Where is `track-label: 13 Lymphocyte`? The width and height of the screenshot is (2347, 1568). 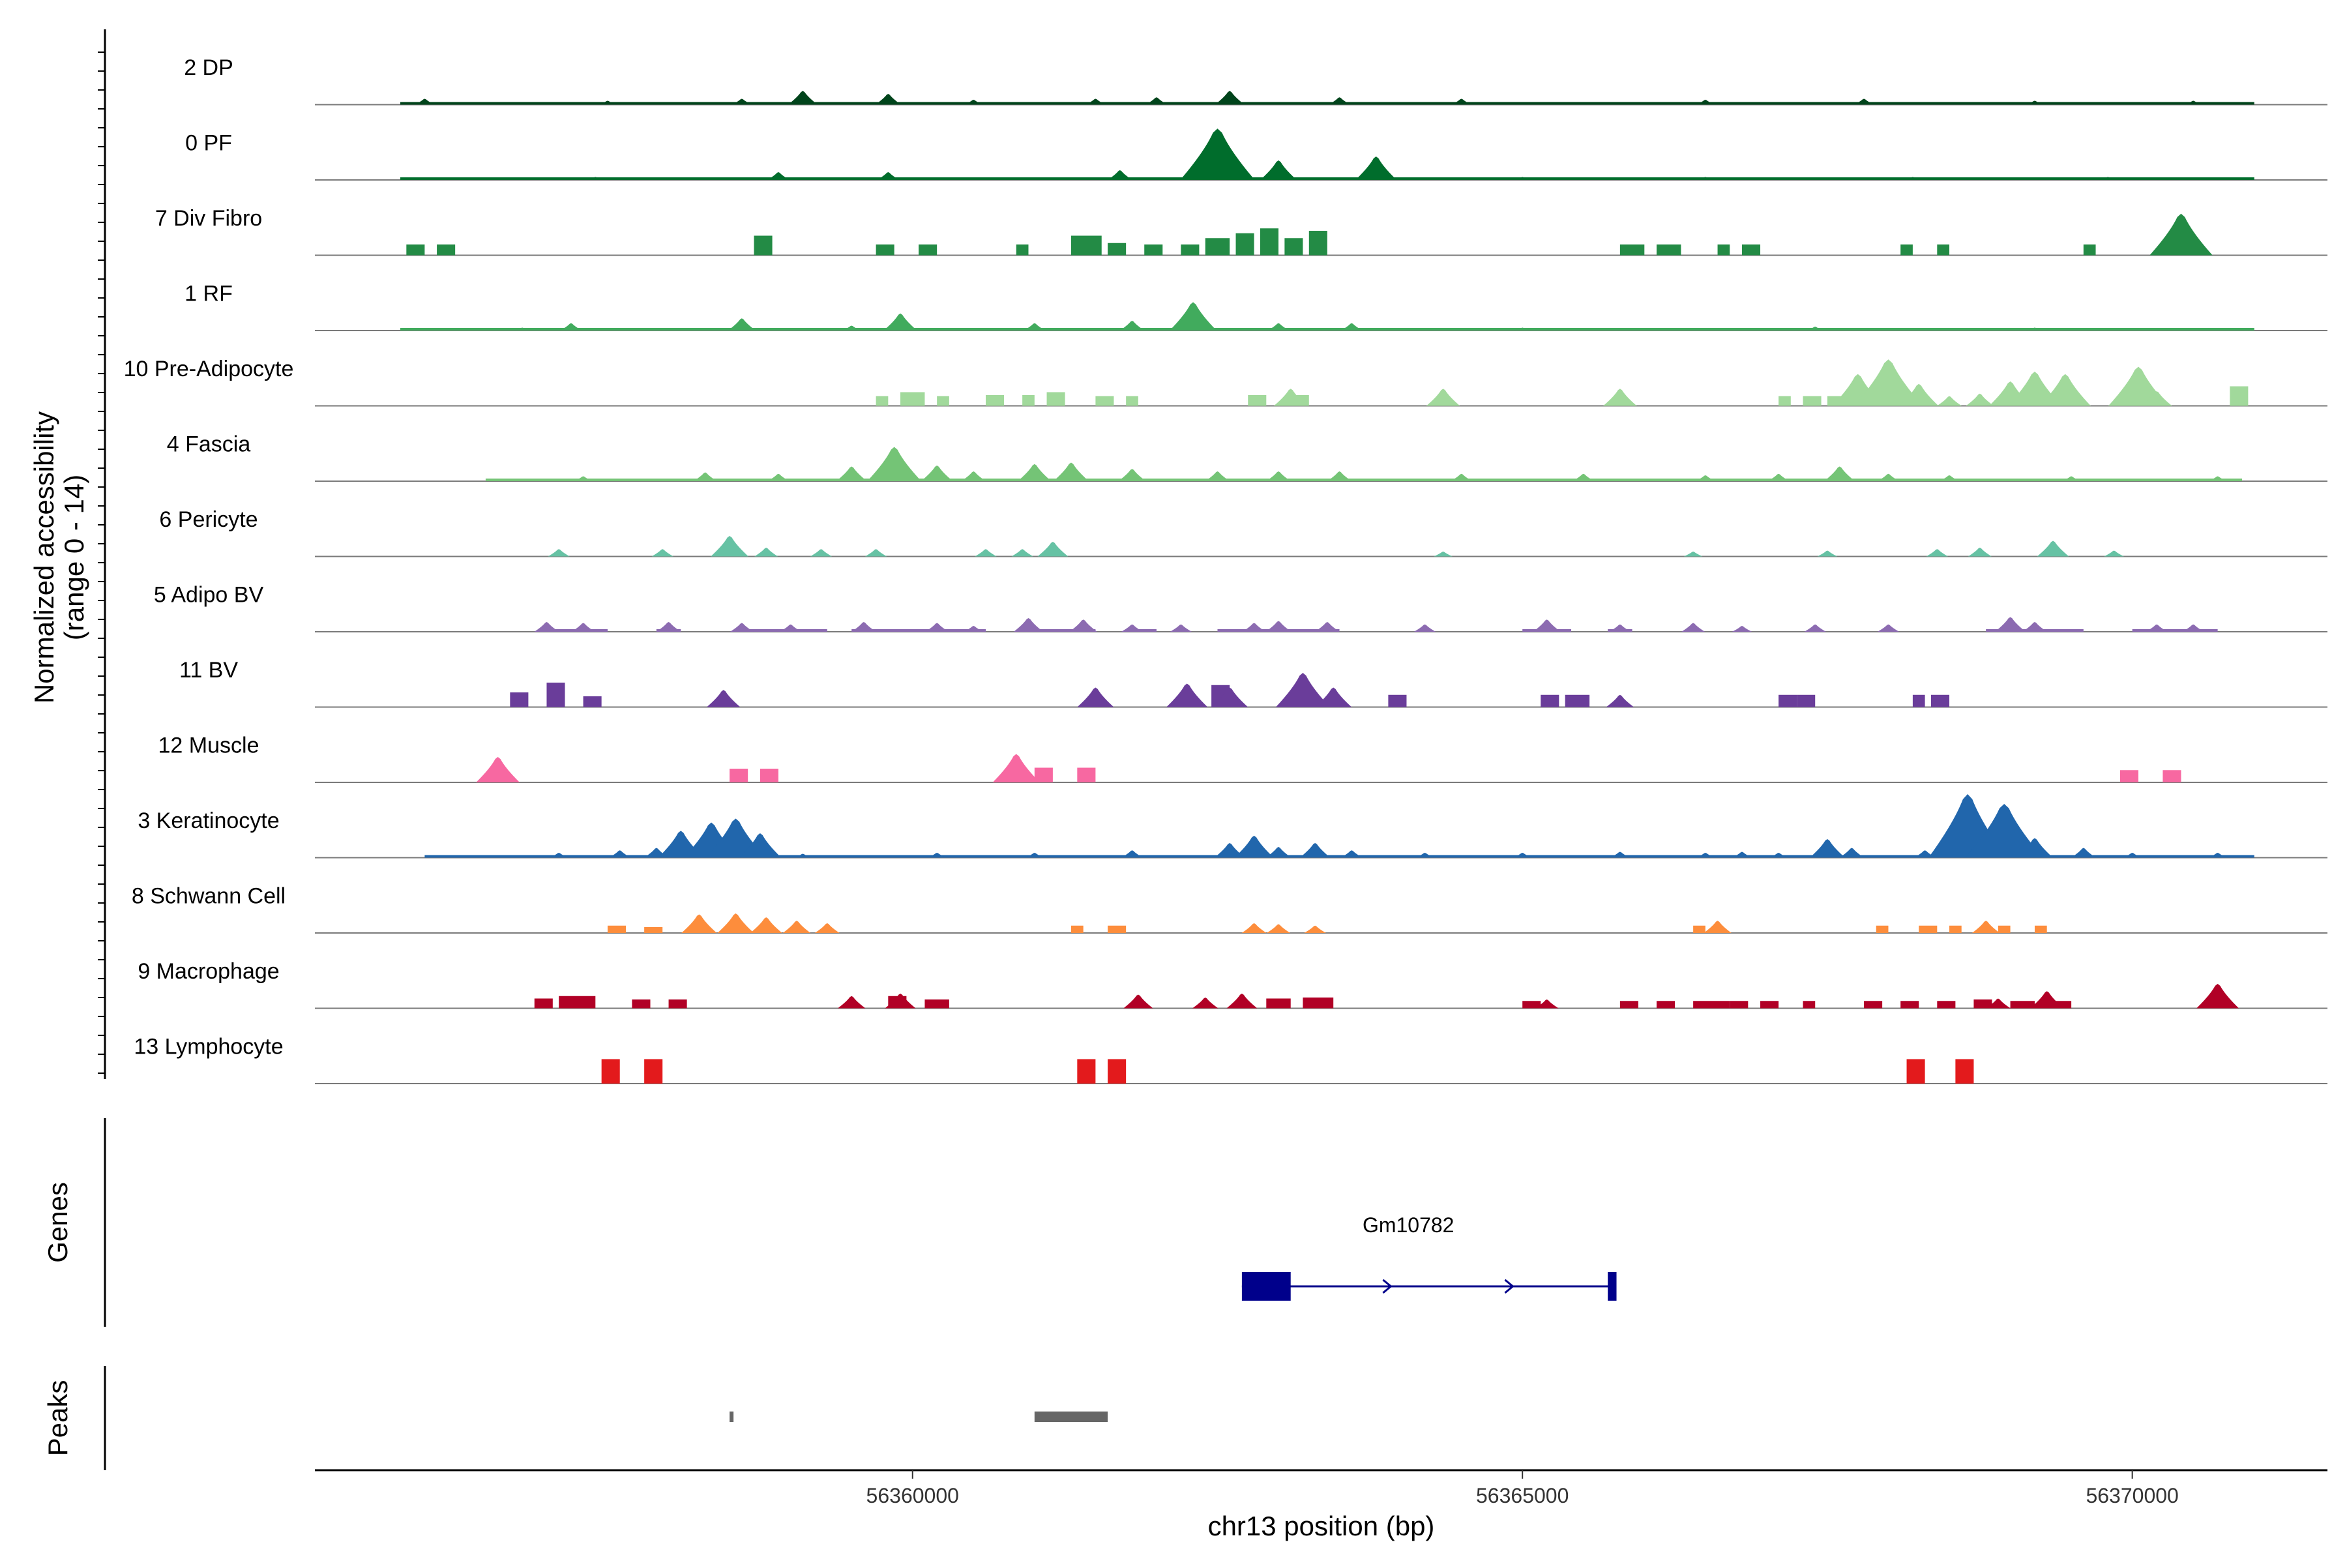
track-label: 13 Lymphocyte is located at coordinates (208, 1047).